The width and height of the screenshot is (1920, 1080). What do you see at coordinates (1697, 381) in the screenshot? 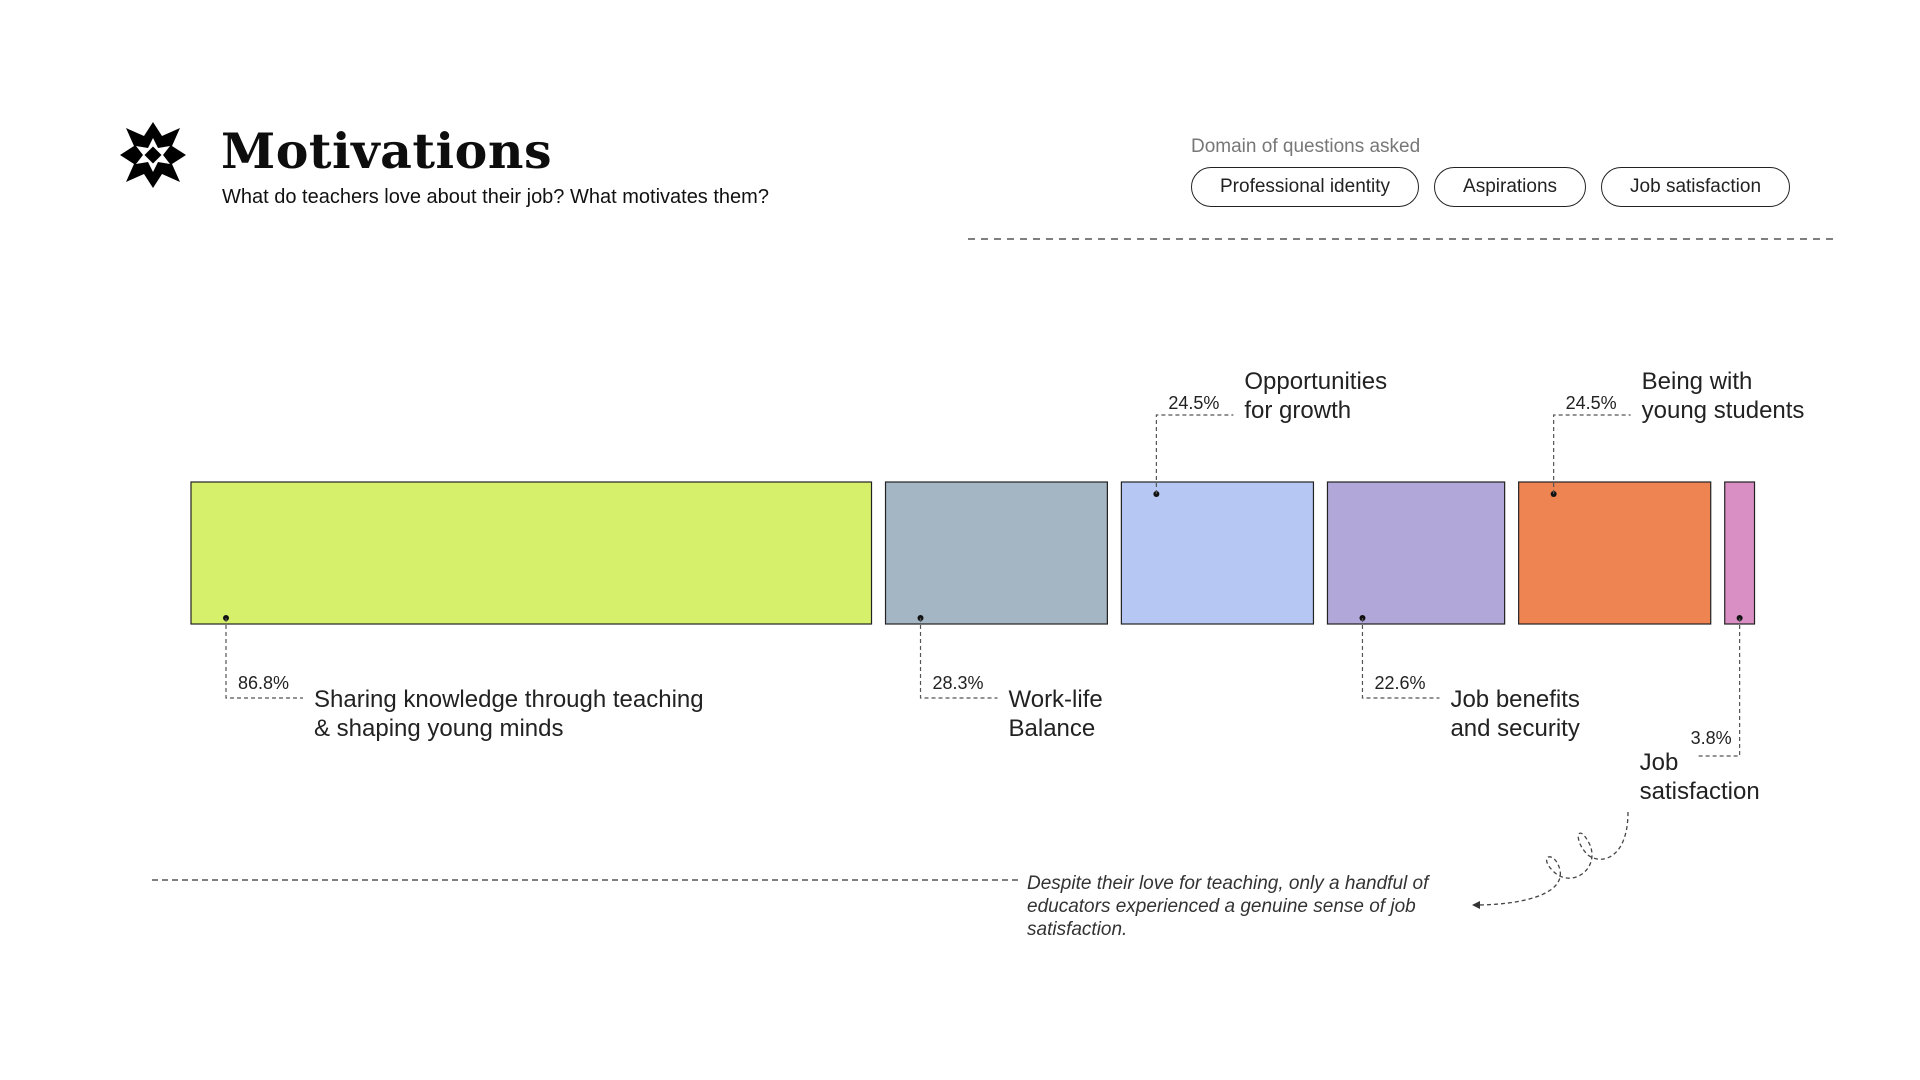
I see `category-label-5: Being with` at bounding box center [1697, 381].